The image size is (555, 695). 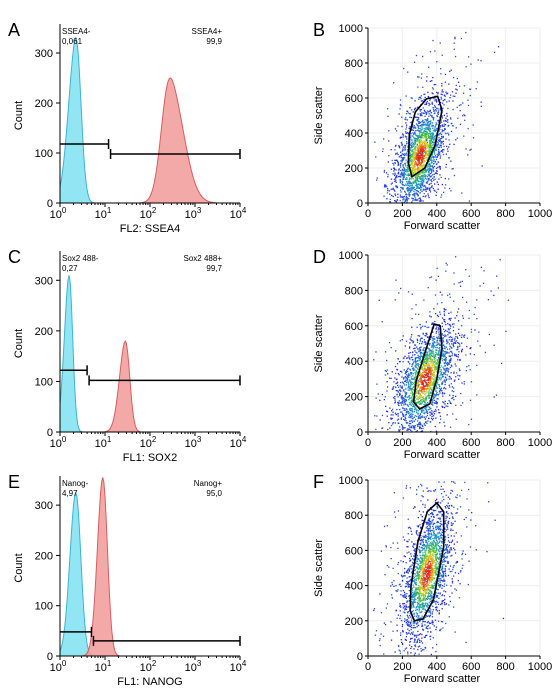 What do you see at coordinates (14, 30) in the screenshot?
I see `panel-tag: A` at bounding box center [14, 30].